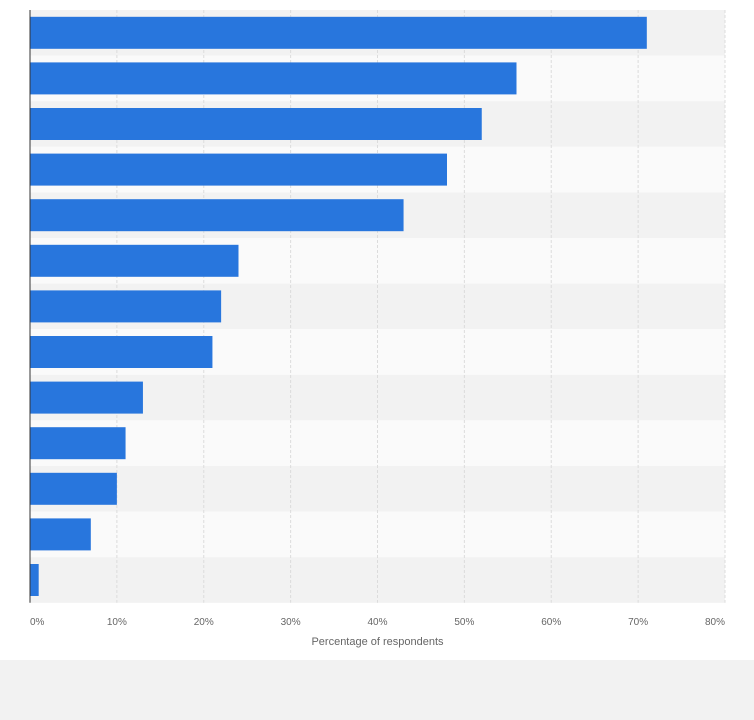  What do you see at coordinates (715, 622) in the screenshot?
I see `x-tick-label: 80%` at bounding box center [715, 622].